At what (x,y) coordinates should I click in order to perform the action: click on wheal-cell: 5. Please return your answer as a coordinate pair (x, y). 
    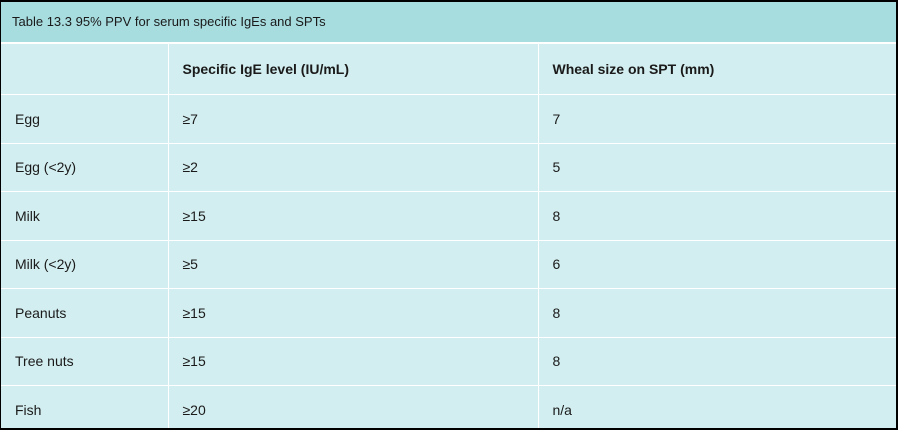
    Looking at the image, I should click on (716, 167).